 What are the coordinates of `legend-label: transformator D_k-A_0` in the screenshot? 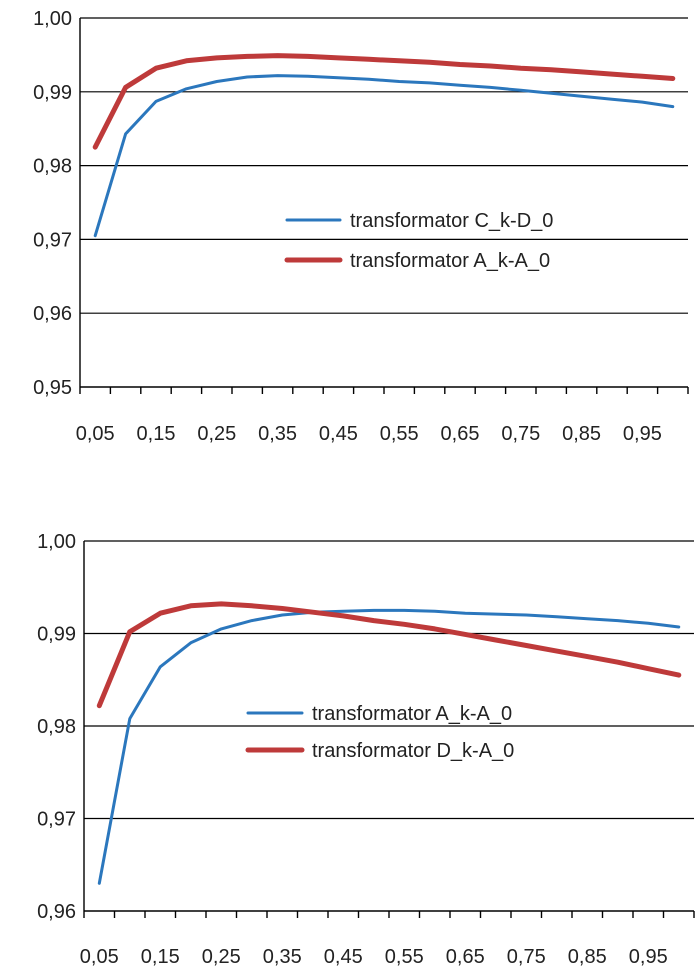 It's located at (413, 751).